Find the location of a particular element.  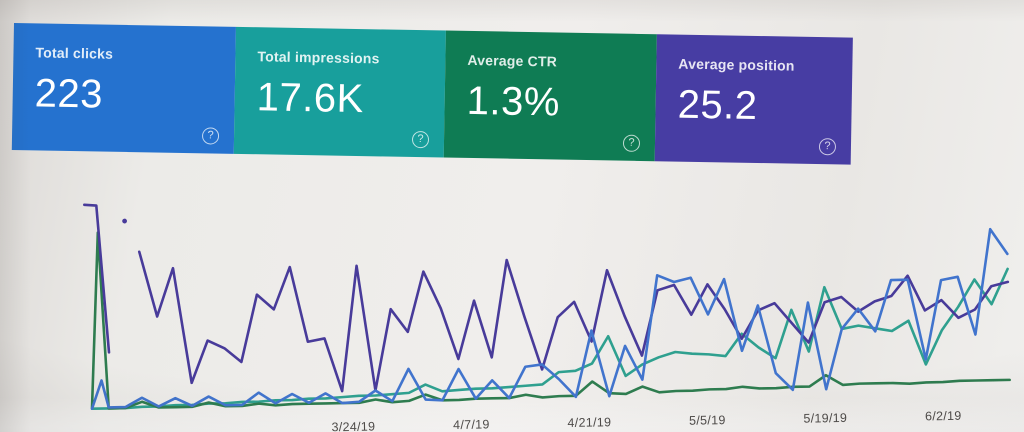

metric-value: 1.3% is located at coordinates (513, 101).